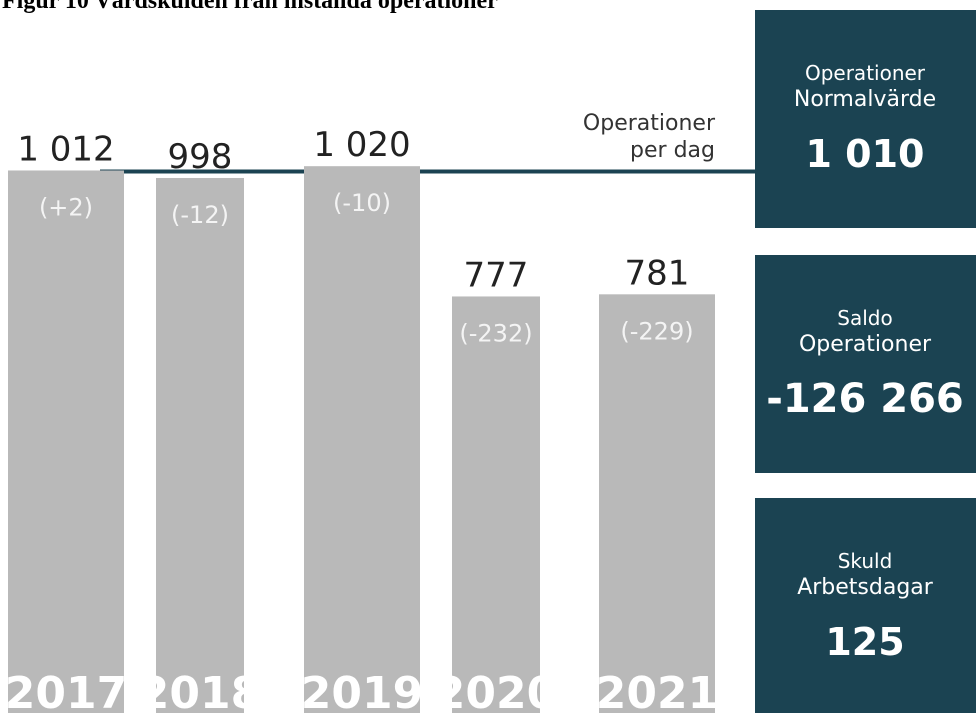  I want to click on difference-label: (-12), so click(200, 215).